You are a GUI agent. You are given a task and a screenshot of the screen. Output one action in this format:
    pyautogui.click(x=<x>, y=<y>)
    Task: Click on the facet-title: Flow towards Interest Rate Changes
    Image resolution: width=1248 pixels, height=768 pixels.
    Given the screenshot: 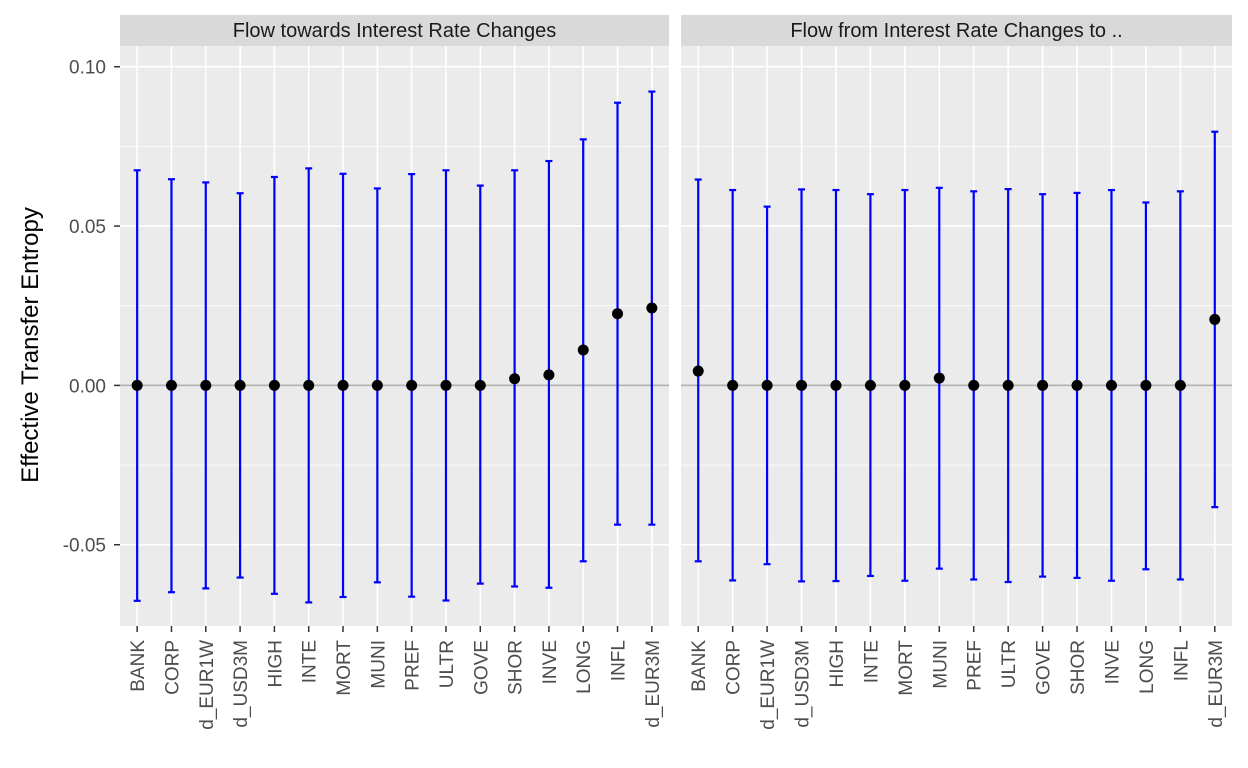 What is the action you would take?
    pyautogui.click(x=395, y=31)
    